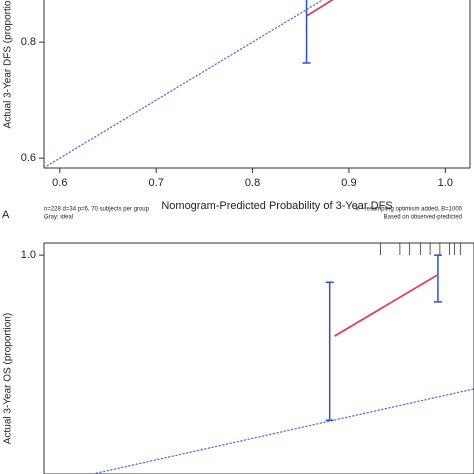  I want to click on x-tick-label: 0.7, so click(156, 183).